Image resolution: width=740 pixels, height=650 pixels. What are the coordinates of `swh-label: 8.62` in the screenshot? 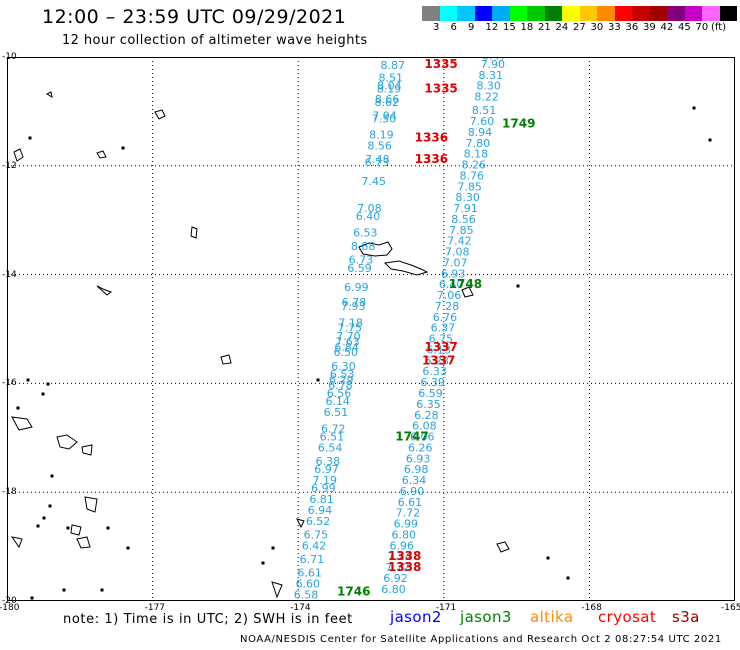 It's located at (386, 102).